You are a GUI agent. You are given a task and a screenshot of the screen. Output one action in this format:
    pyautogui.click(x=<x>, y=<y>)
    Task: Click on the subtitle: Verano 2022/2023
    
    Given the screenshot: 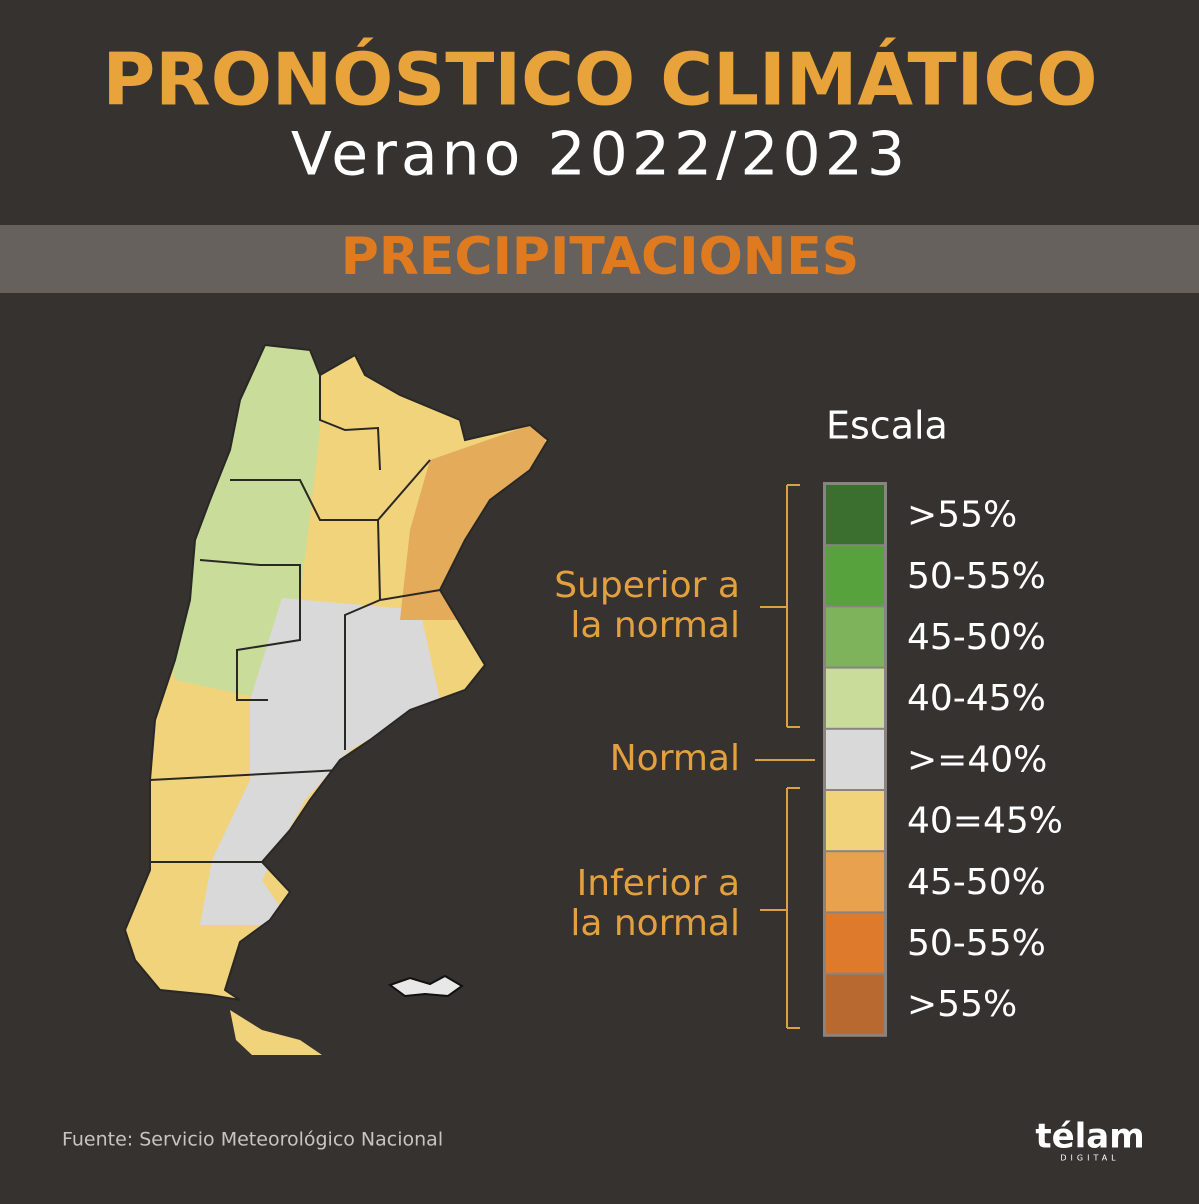 What is the action you would take?
    pyautogui.click(x=600, y=155)
    